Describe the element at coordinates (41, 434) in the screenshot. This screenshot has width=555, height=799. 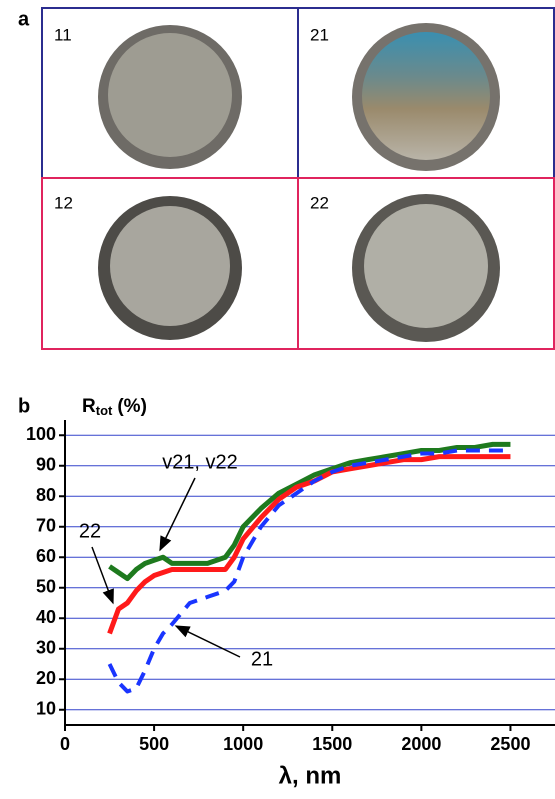
I see `y-tick-label: 100` at that location.